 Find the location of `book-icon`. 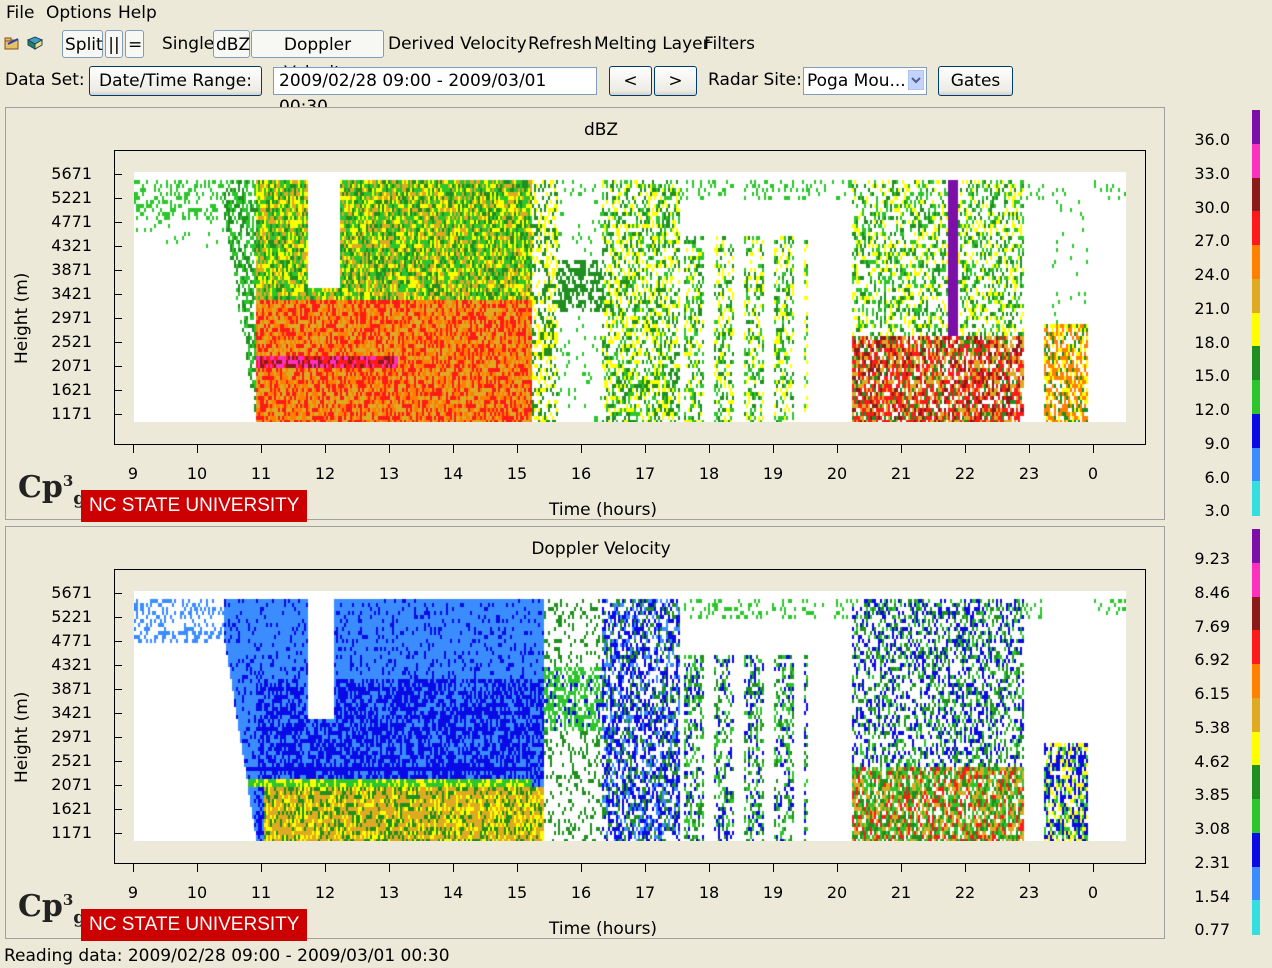

book-icon is located at coordinates (35, 42).